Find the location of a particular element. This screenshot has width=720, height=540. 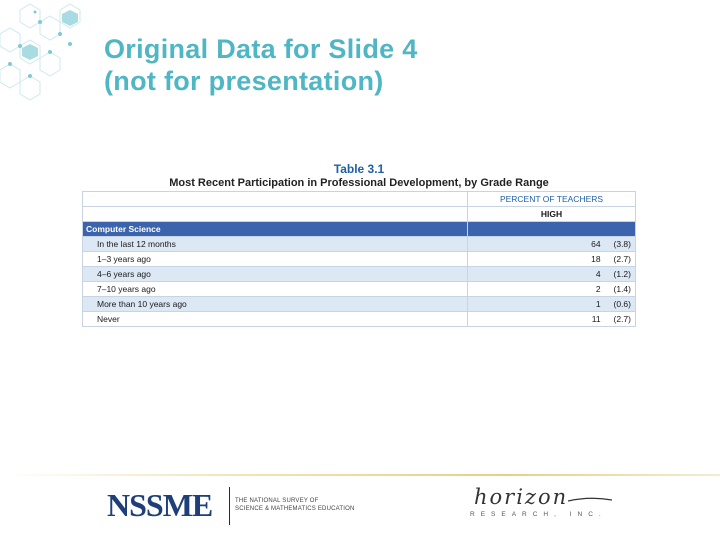

footer-divider-line is located at coordinates (360, 475).